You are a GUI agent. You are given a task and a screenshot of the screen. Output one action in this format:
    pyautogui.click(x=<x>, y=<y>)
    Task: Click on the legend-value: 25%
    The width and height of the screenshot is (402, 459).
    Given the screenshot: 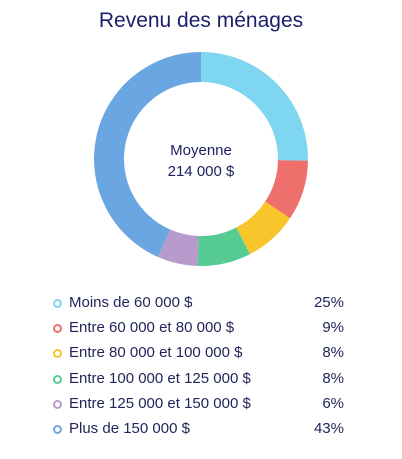 What is the action you would take?
    pyautogui.click(x=328, y=302)
    